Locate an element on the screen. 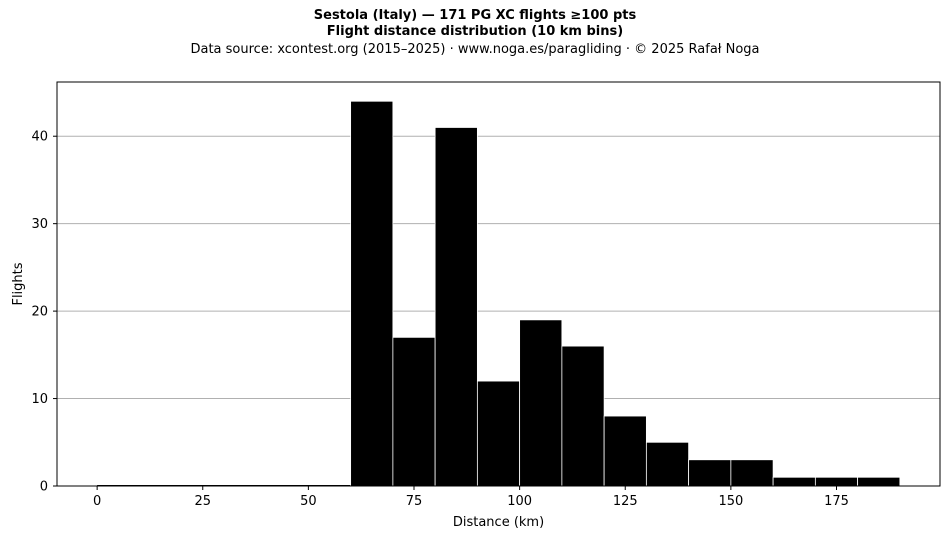  x-tick-label-125: 125 is located at coordinates (625, 501).